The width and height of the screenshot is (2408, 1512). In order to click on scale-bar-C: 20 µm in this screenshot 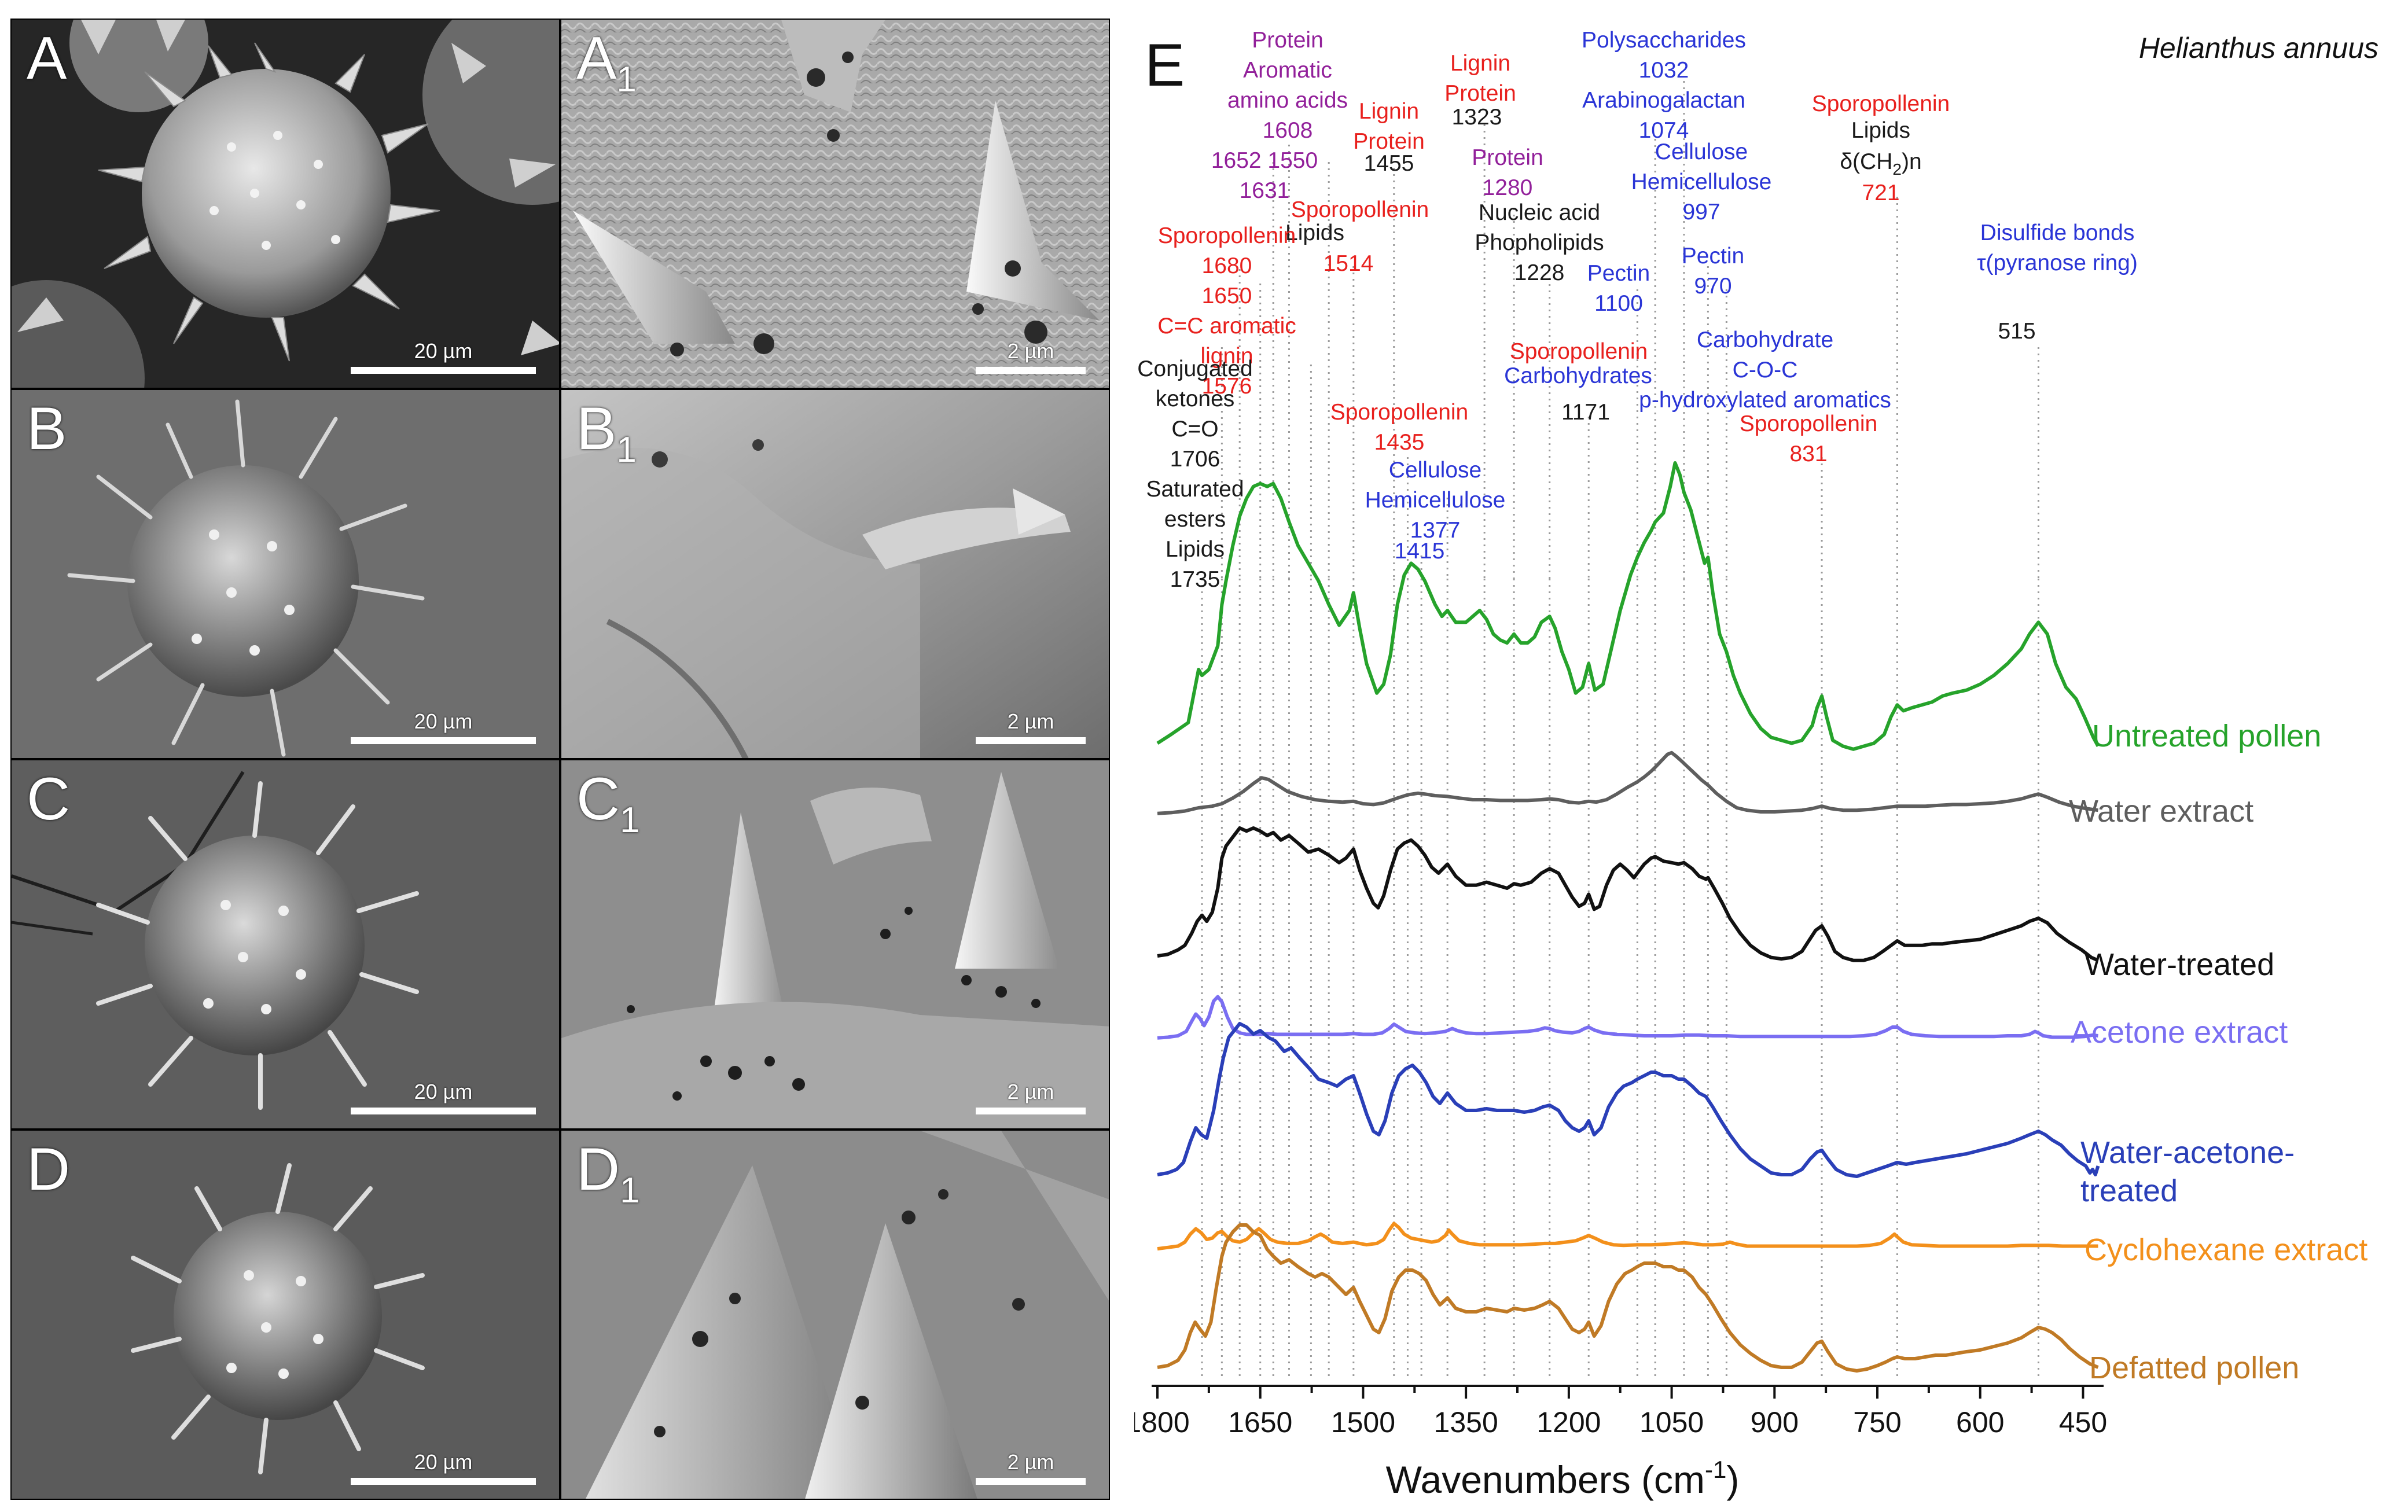, I will do `click(443, 1097)`.